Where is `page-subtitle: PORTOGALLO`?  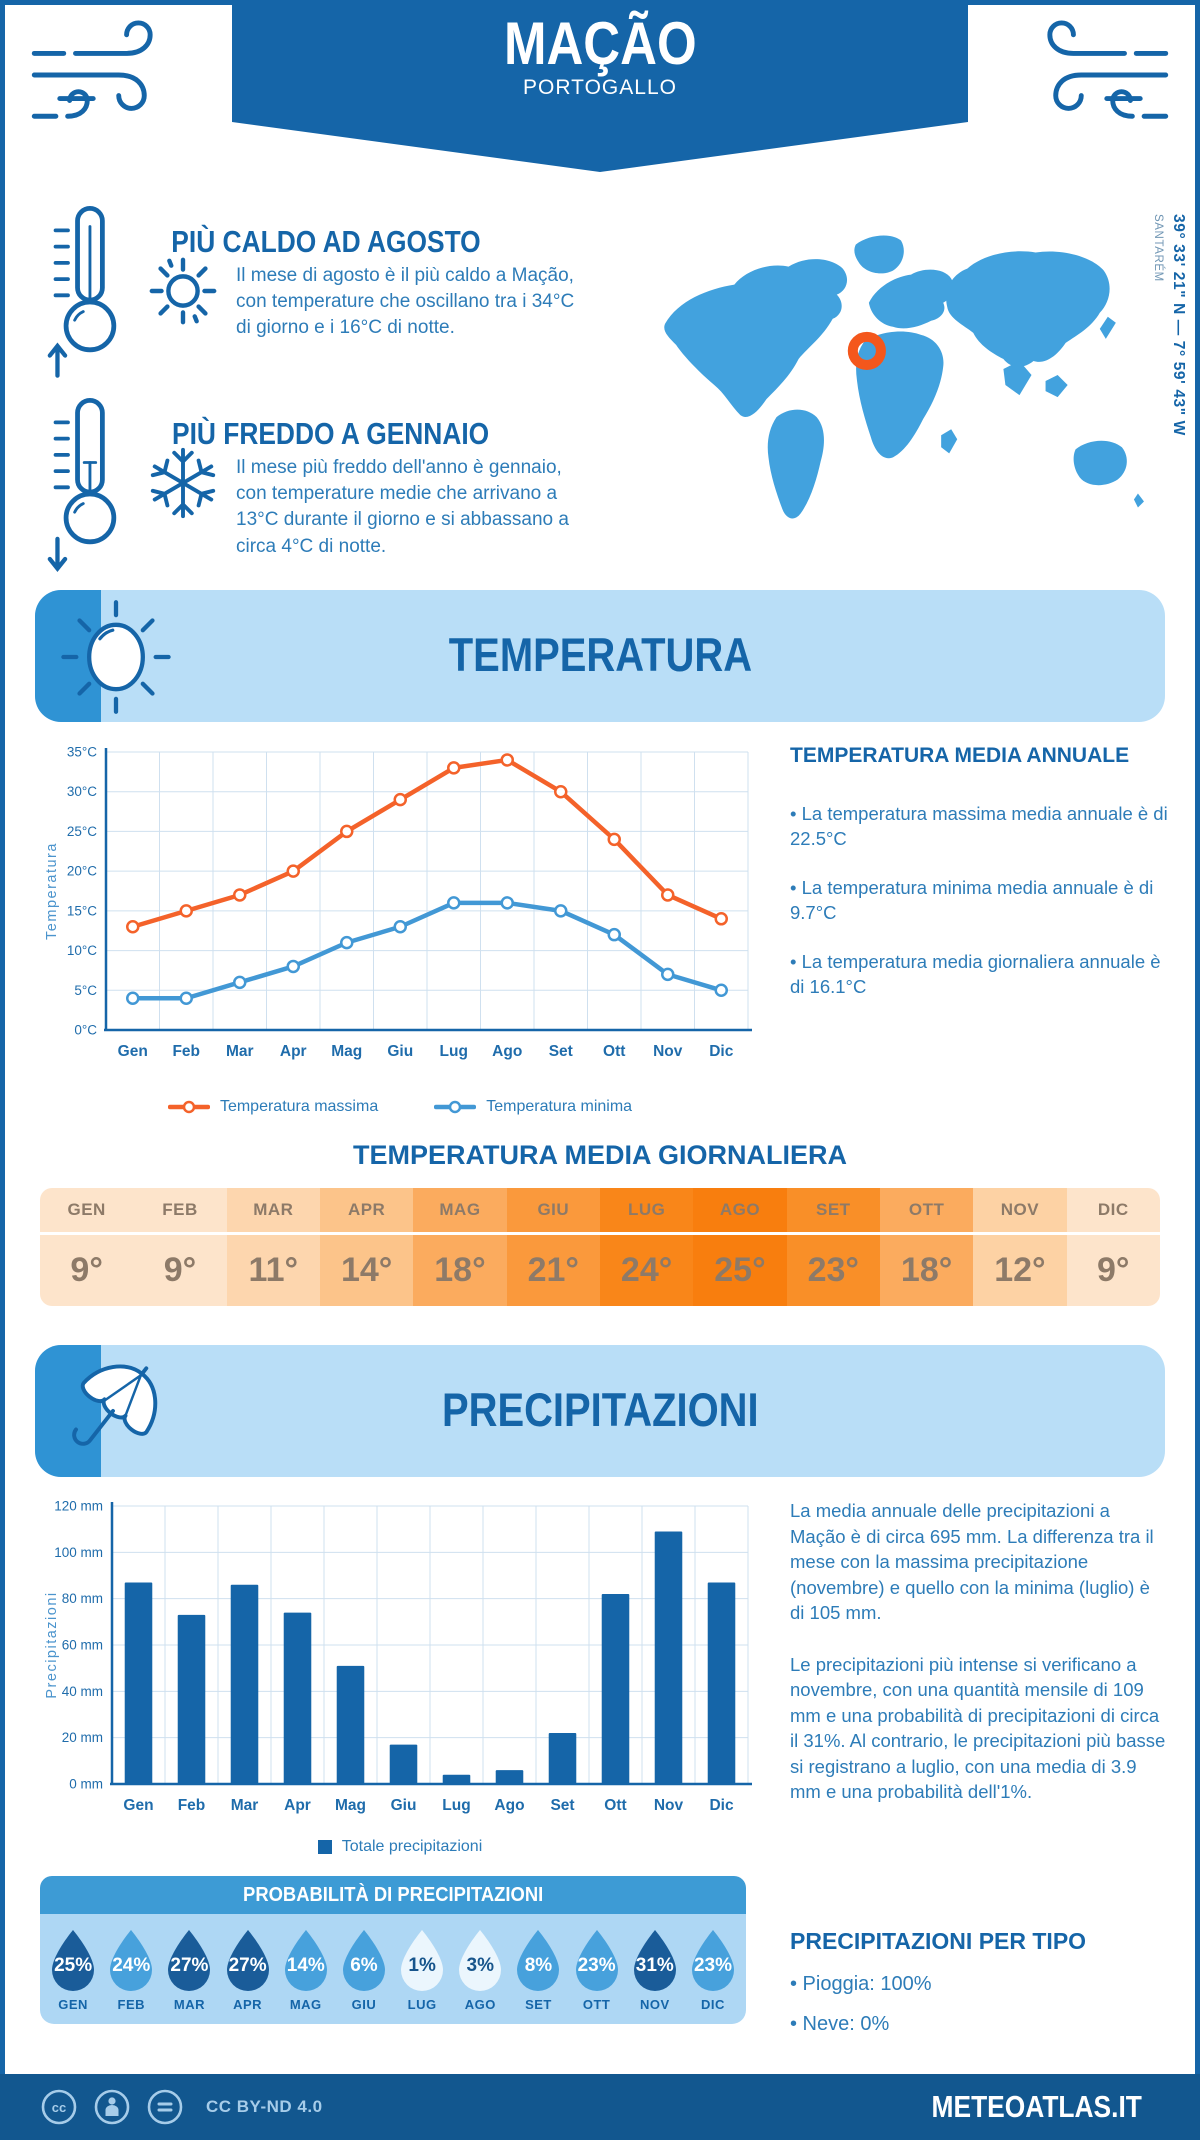
page-subtitle: PORTOGALLO is located at coordinates (600, 87).